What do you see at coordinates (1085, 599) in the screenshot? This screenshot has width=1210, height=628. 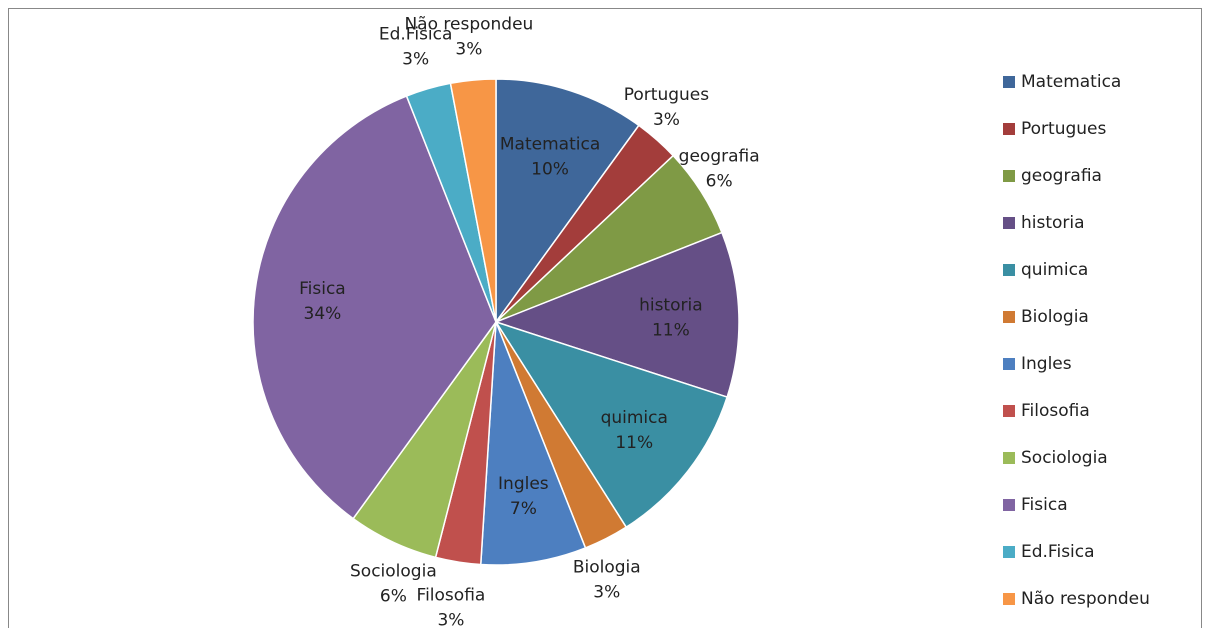 I see `legend-label: Não respondeu` at bounding box center [1085, 599].